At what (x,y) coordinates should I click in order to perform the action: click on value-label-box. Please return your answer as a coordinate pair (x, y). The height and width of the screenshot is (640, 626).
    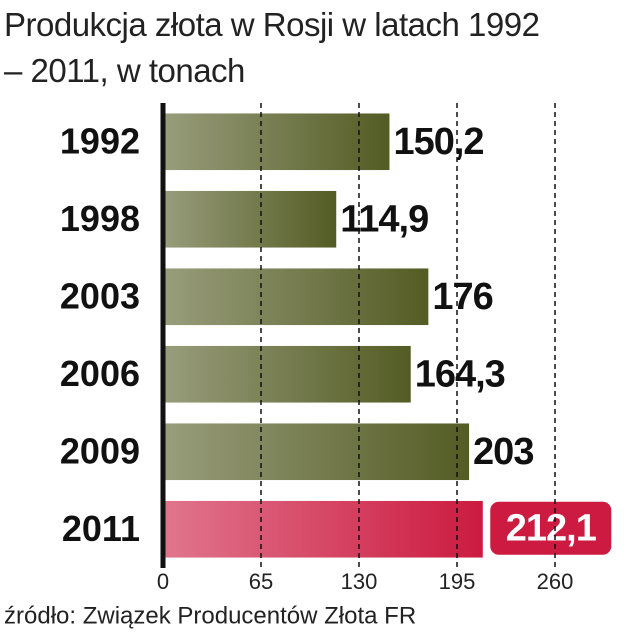
    Looking at the image, I should click on (551, 528).